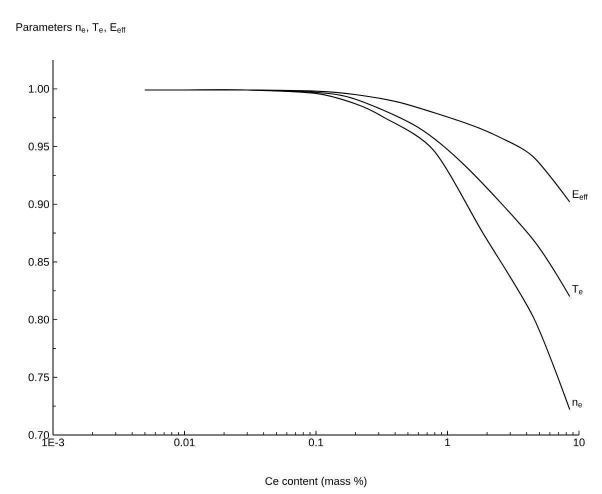 This screenshot has width=602, height=494. What do you see at coordinates (53, 442) in the screenshot?
I see `x-tick-label: 1E-3` at bounding box center [53, 442].